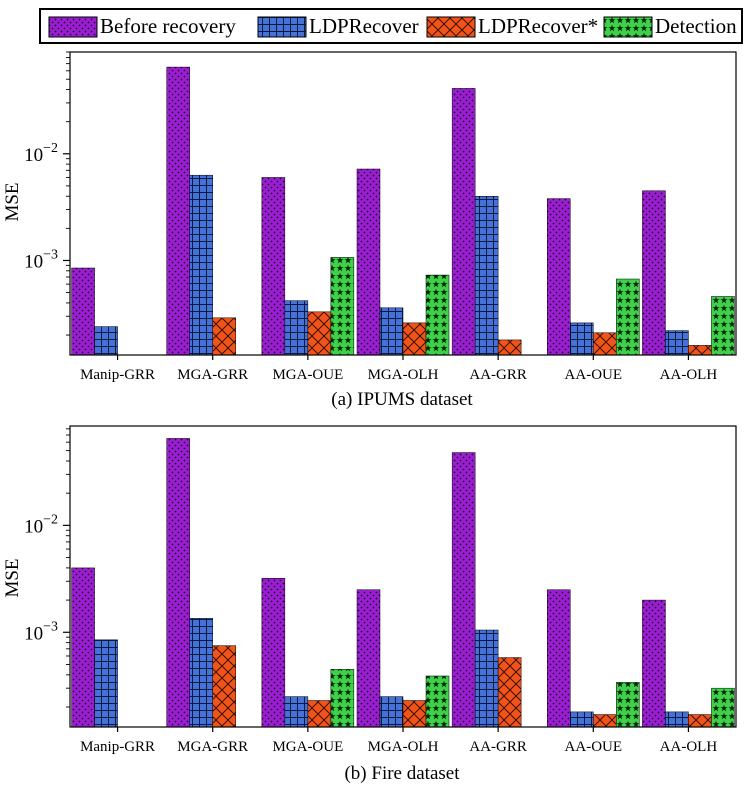 The height and width of the screenshot is (789, 748). What do you see at coordinates (538, 26) in the screenshot?
I see `legend-label-ldprecover-star: LDPRecover*` at bounding box center [538, 26].